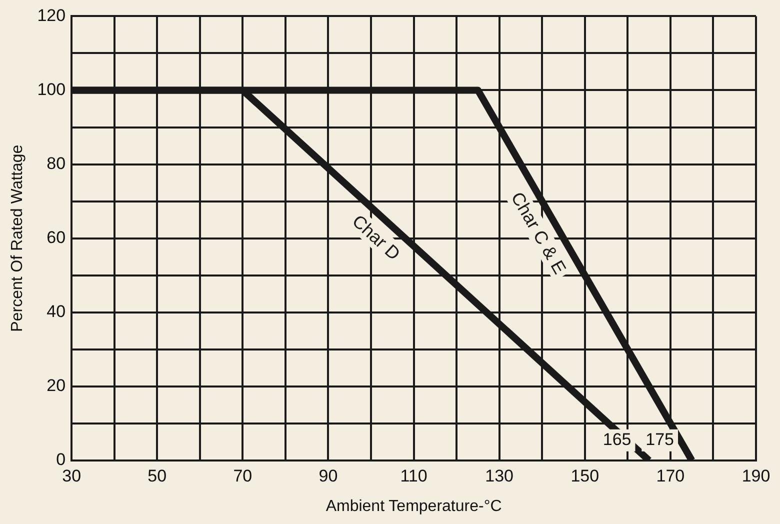 Image resolution: width=780 pixels, height=524 pixels. What do you see at coordinates (51, 89) in the screenshot?
I see `y-tick-label: 100` at bounding box center [51, 89].